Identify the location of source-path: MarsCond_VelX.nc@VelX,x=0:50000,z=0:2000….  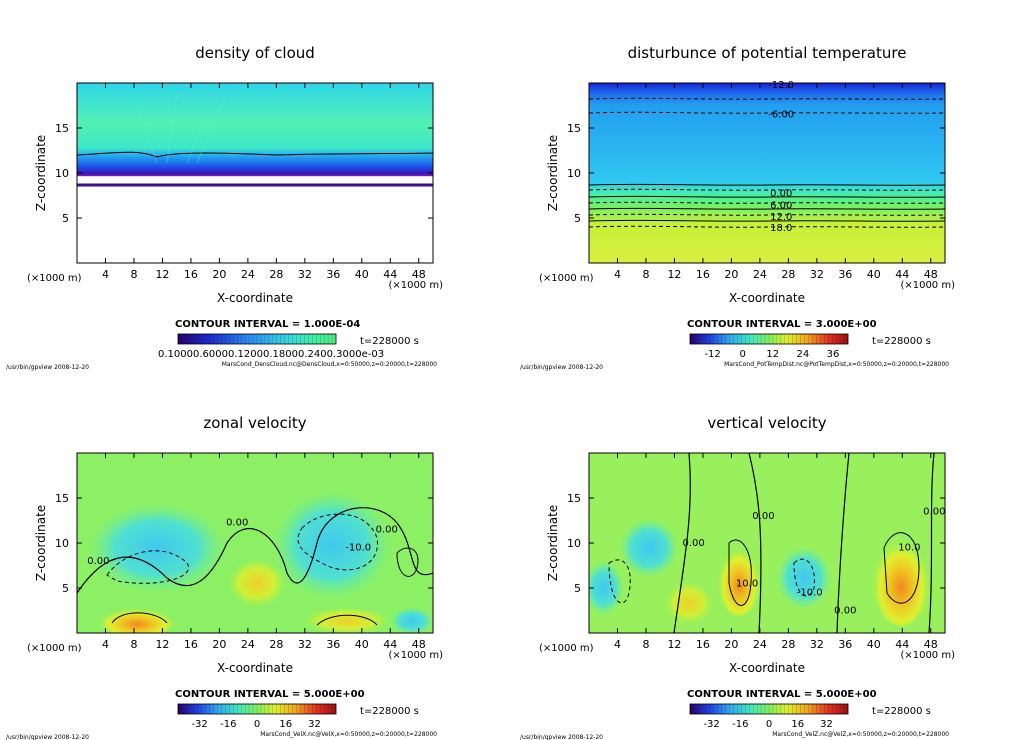
(348, 734).